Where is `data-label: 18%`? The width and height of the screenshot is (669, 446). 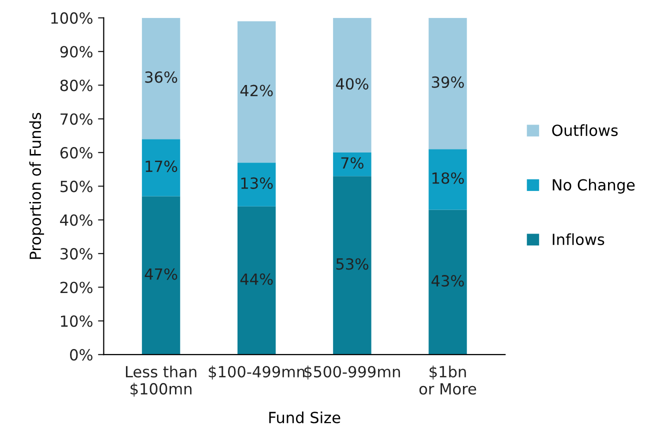 data-label: 18% is located at coordinates (448, 178).